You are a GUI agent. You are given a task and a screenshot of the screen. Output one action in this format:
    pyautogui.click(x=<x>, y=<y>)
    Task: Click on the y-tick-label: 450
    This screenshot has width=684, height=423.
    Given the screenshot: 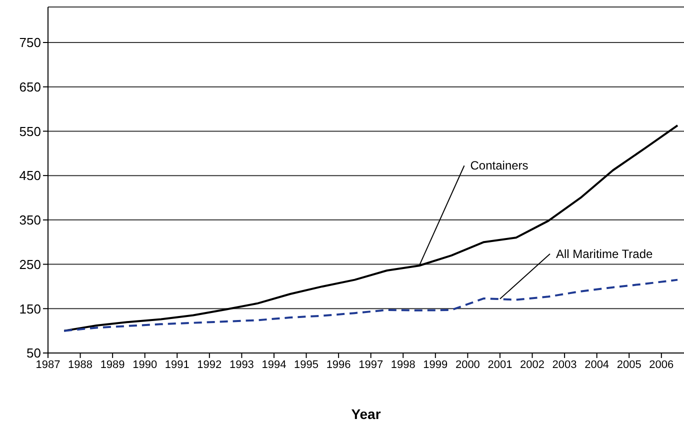 What is the action you would take?
    pyautogui.click(x=30, y=176)
    